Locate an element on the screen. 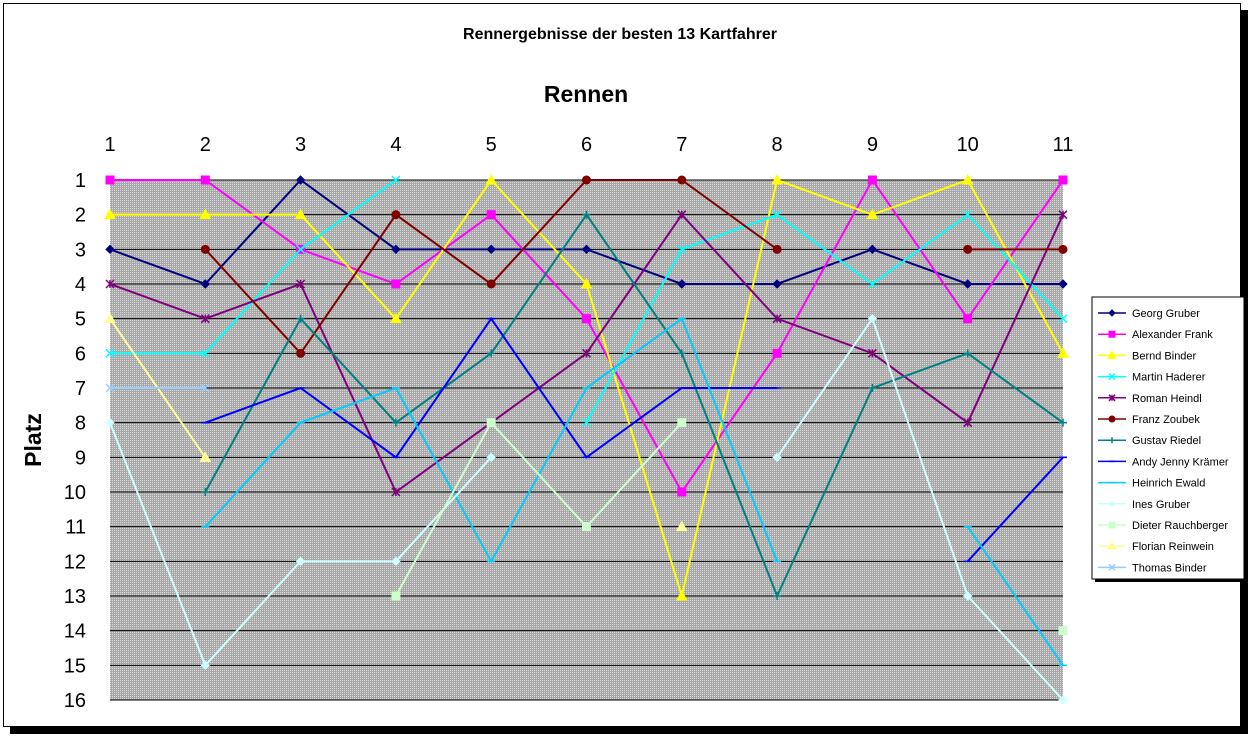 The image size is (1255, 738). y-tick-label: 2 is located at coordinates (80, 216).